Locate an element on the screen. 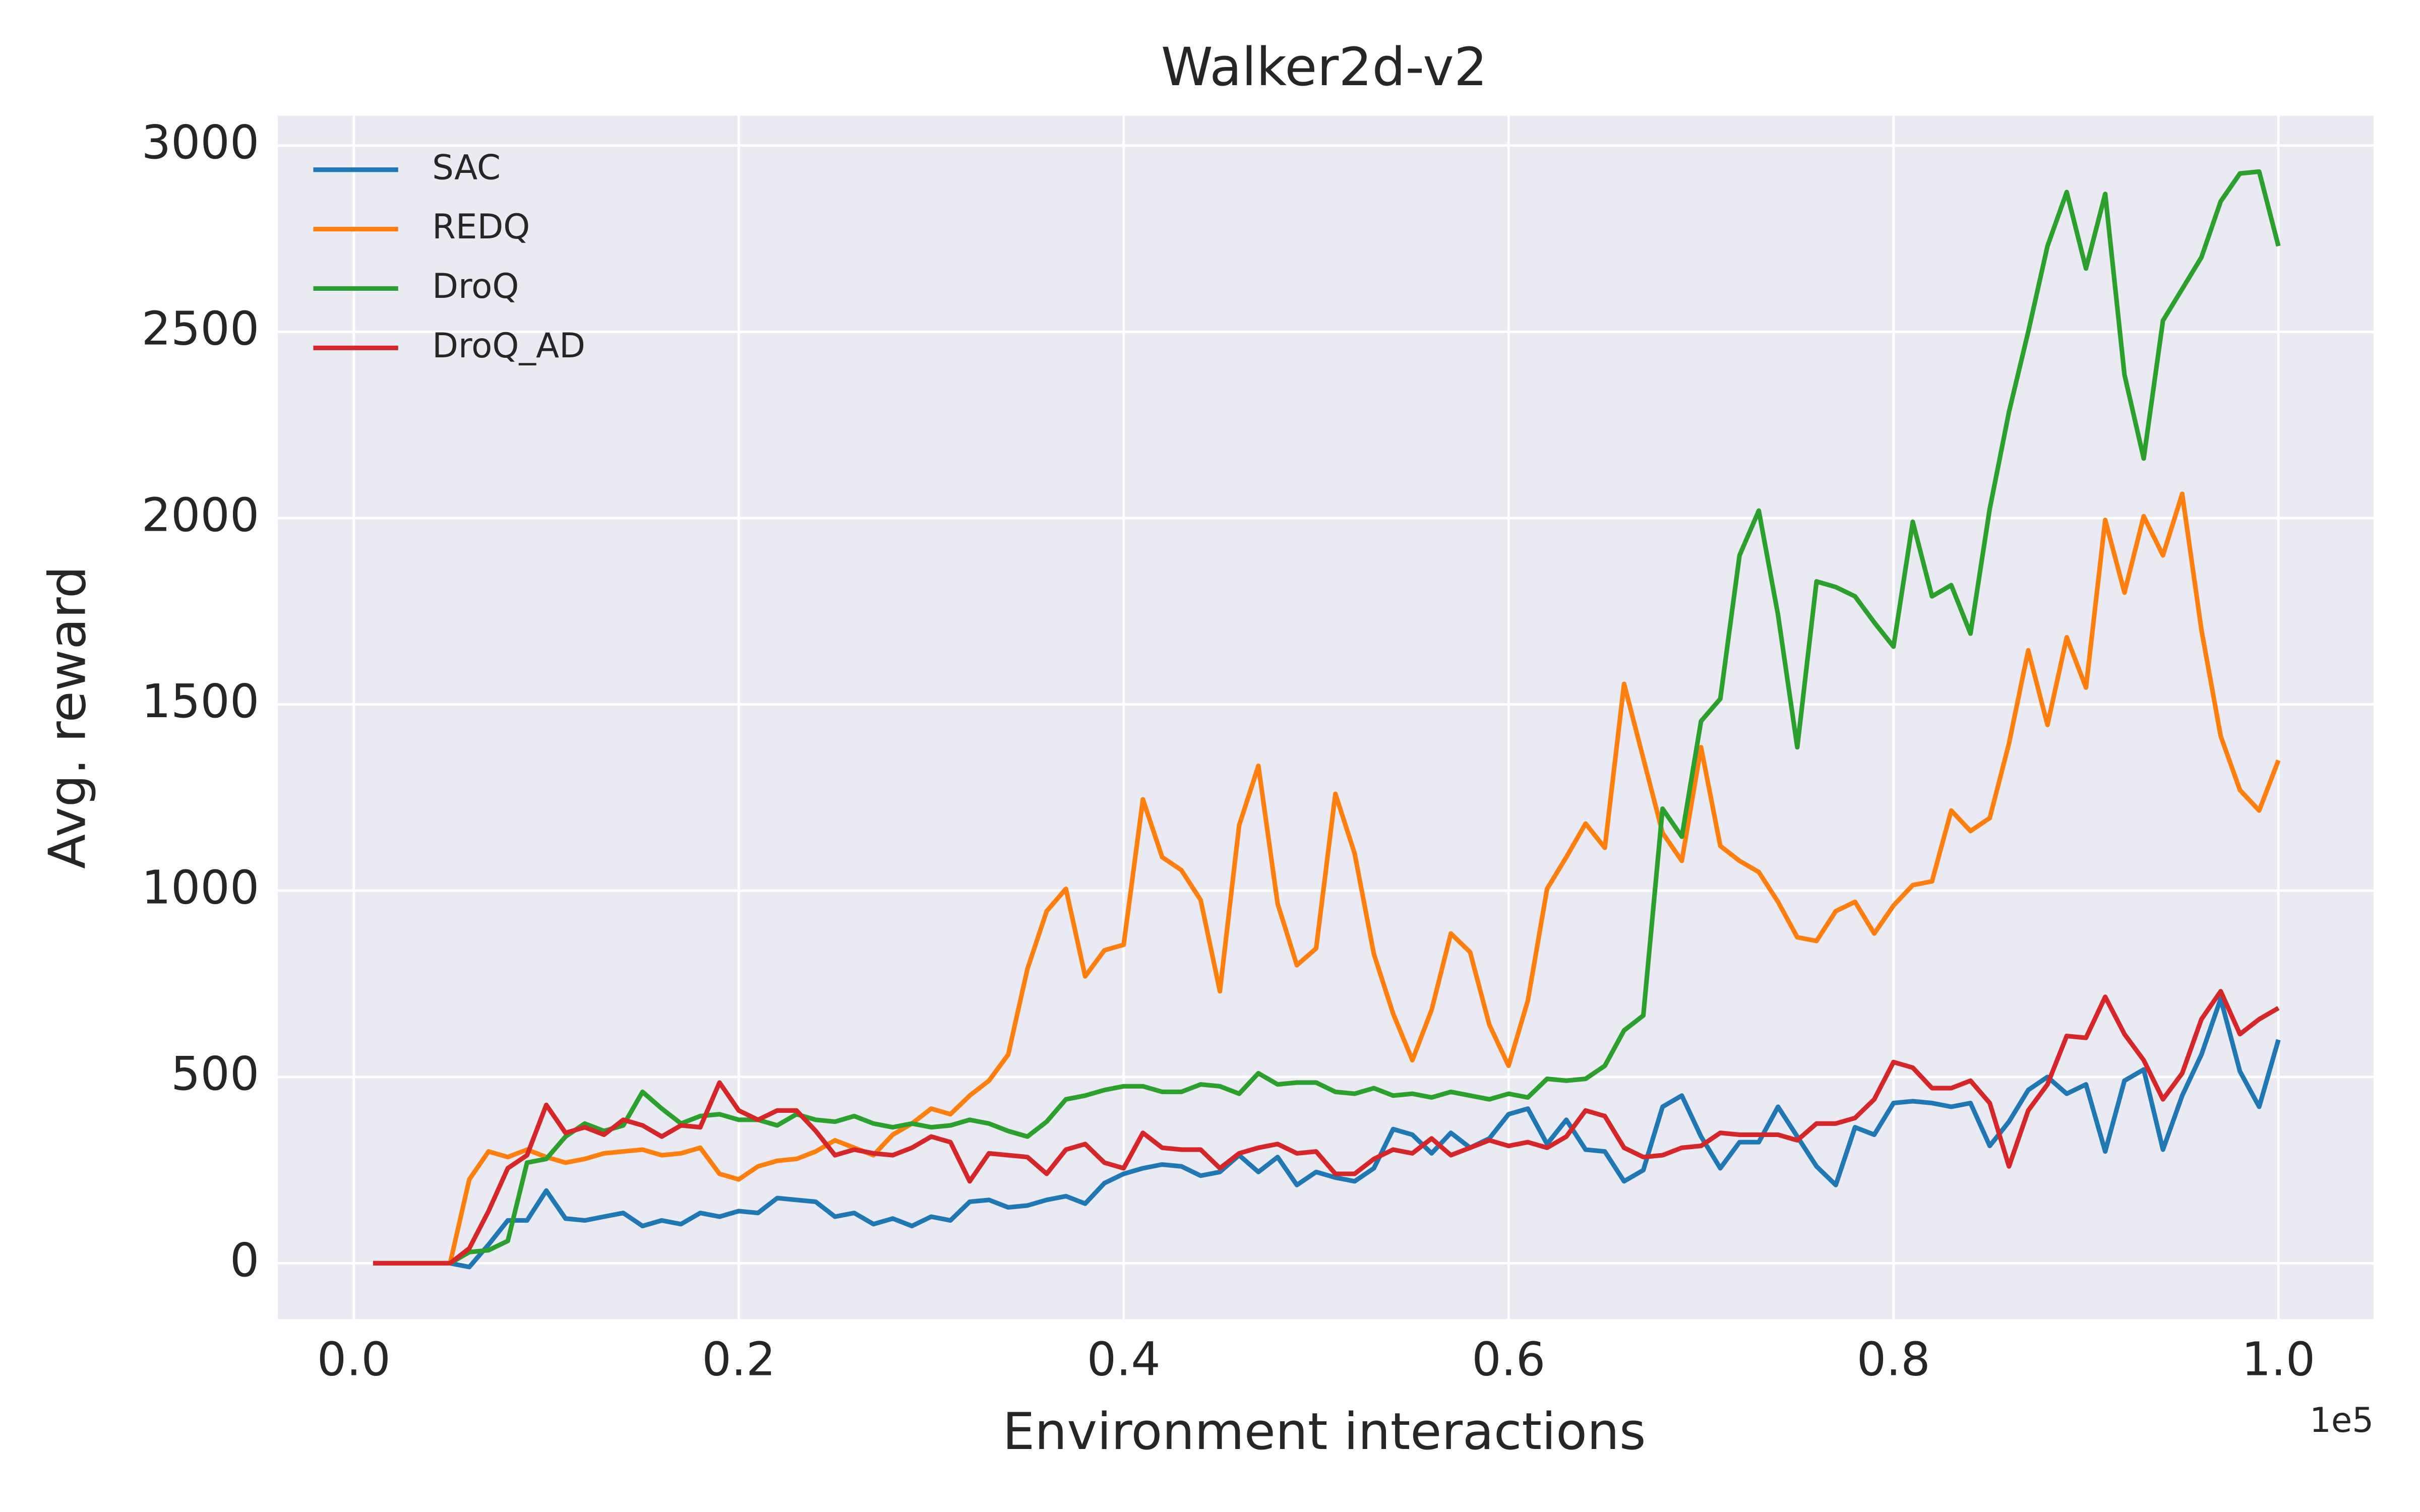 The height and width of the screenshot is (1512, 2420). x-offset-label: 1e5 is located at coordinates (2342, 1420).